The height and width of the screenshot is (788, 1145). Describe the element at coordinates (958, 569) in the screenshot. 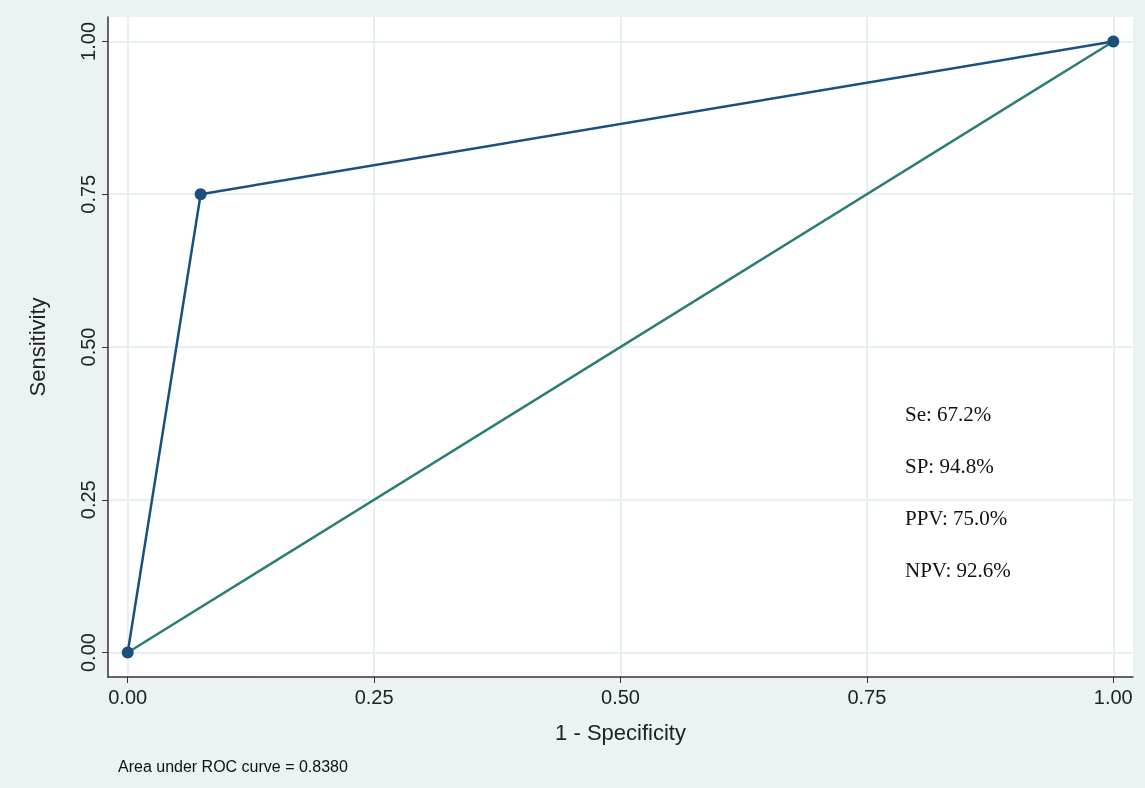

I see `annotation: NPV: 92.6%` at that location.